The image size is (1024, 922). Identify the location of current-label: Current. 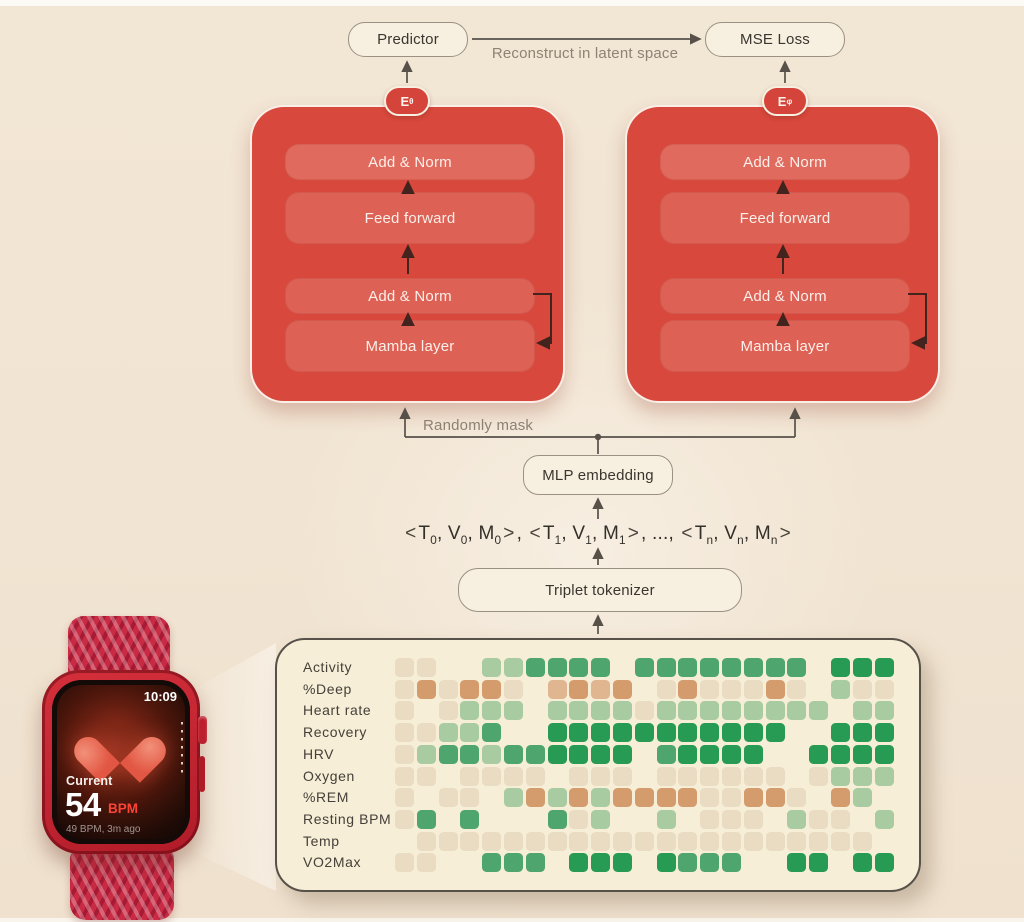
(89, 781).